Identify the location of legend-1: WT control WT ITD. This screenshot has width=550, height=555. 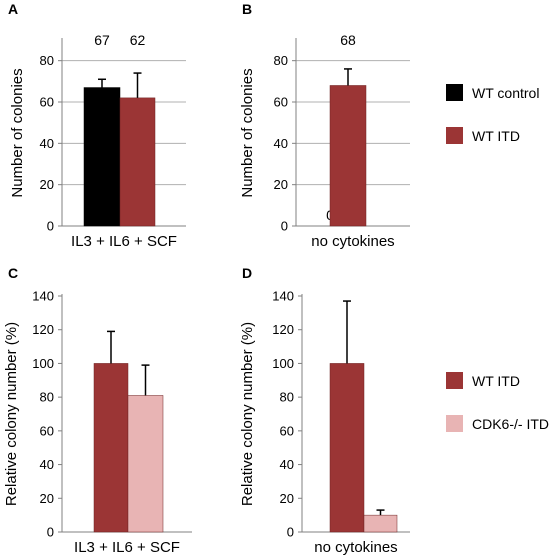
(492, 114).